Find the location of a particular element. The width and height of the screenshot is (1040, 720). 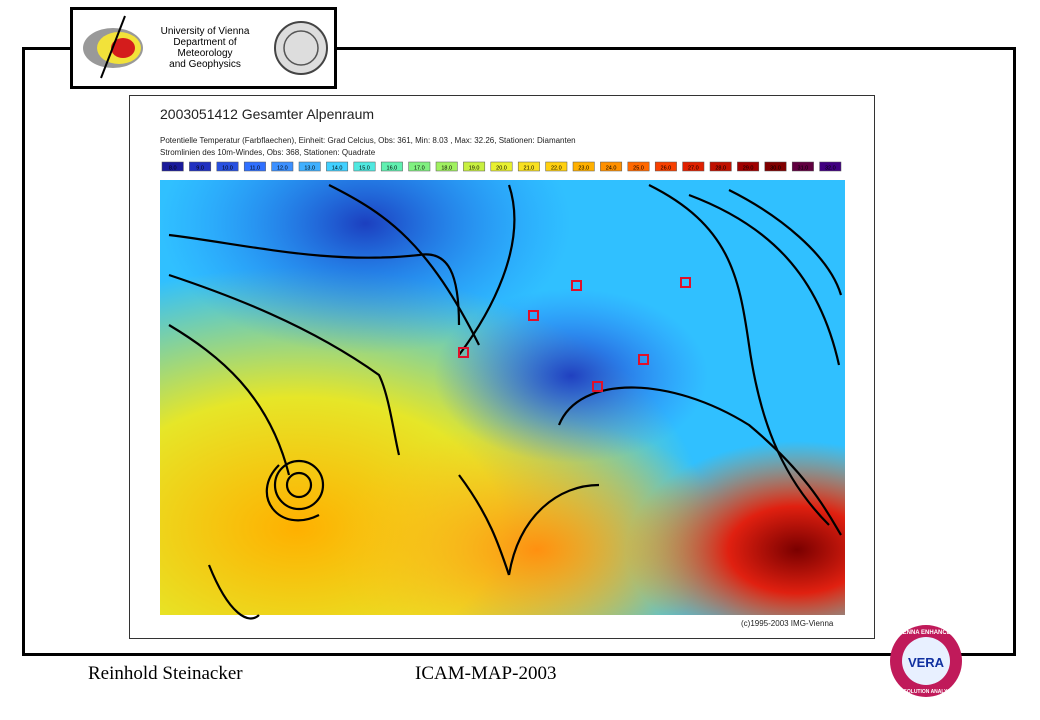

institution-line: and Geophysics is located at coordinates (205, 64).